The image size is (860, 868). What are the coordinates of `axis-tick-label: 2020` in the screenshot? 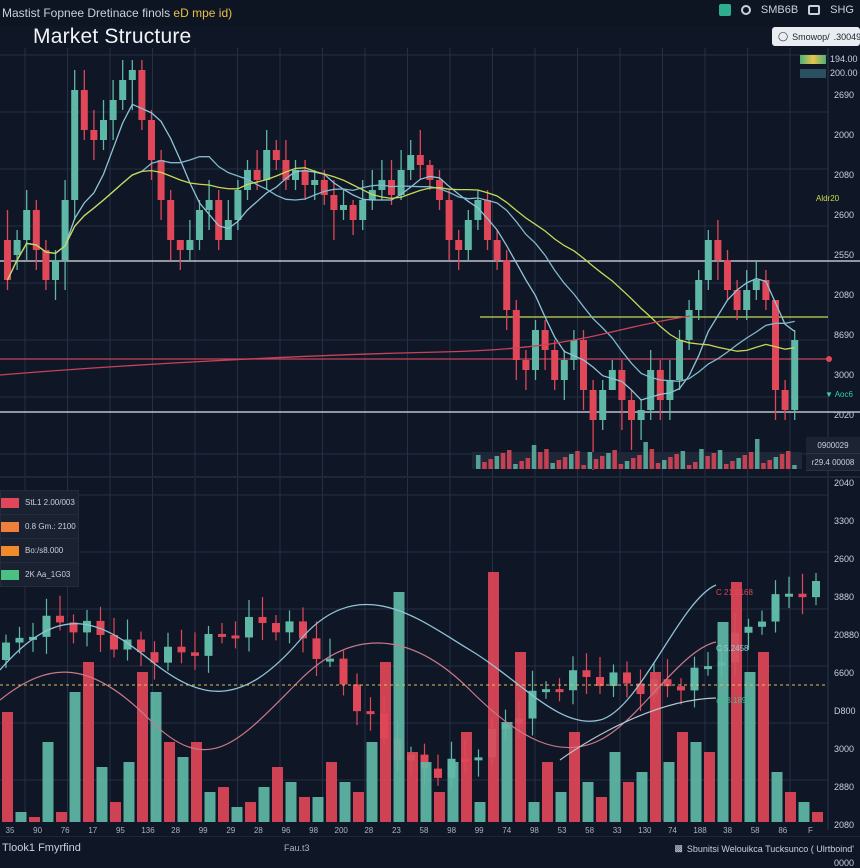 It's located at (844, 415).